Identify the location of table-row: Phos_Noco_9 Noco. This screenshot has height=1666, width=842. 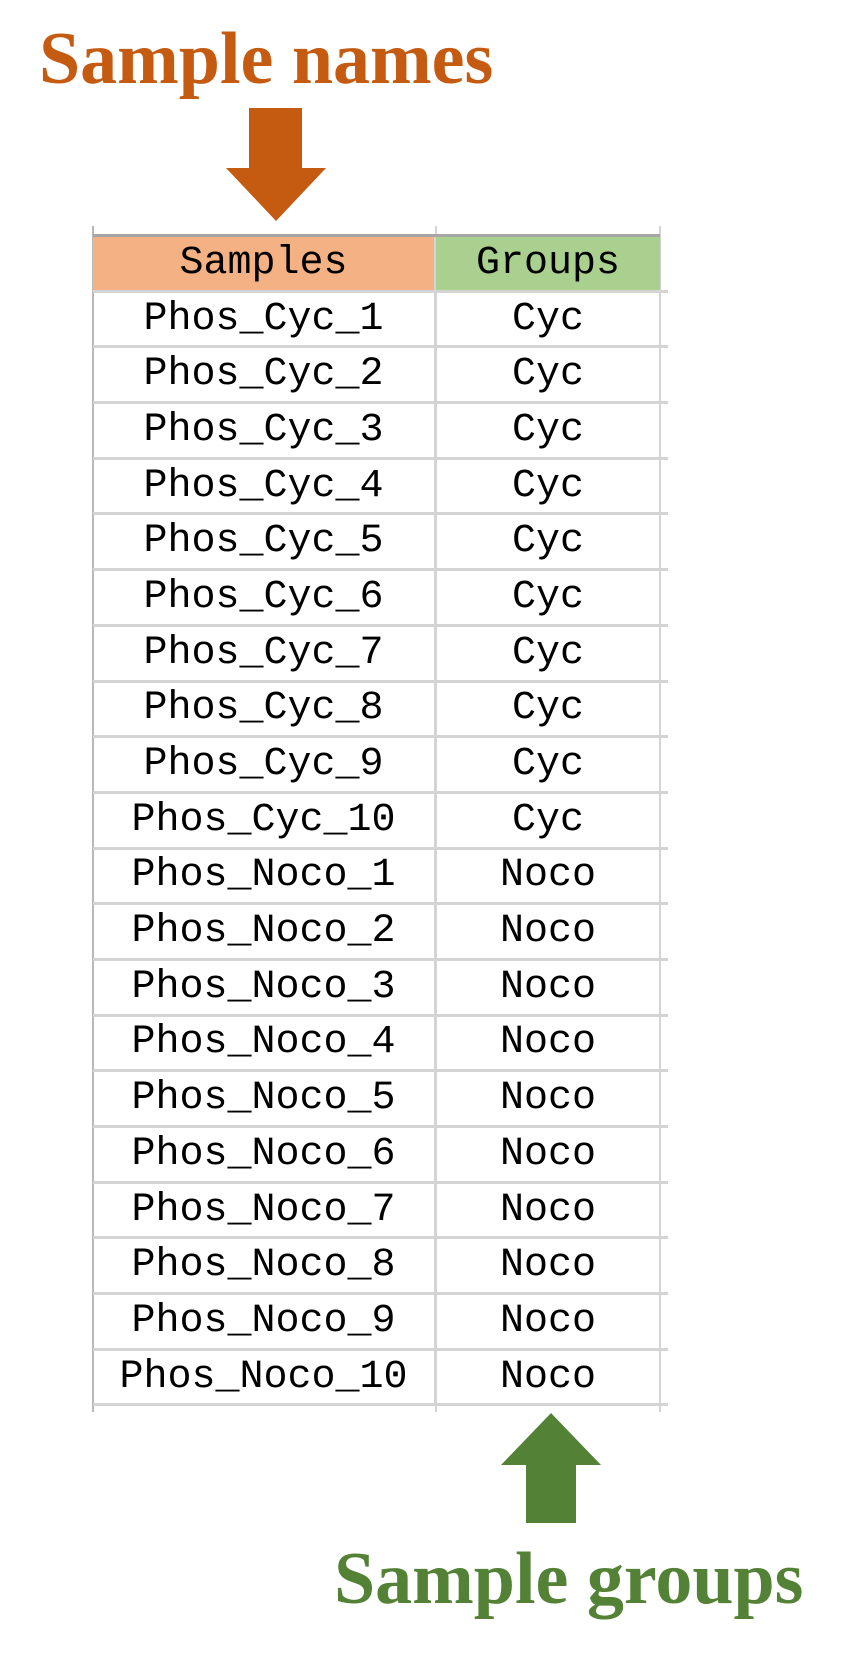
(380, 1323).